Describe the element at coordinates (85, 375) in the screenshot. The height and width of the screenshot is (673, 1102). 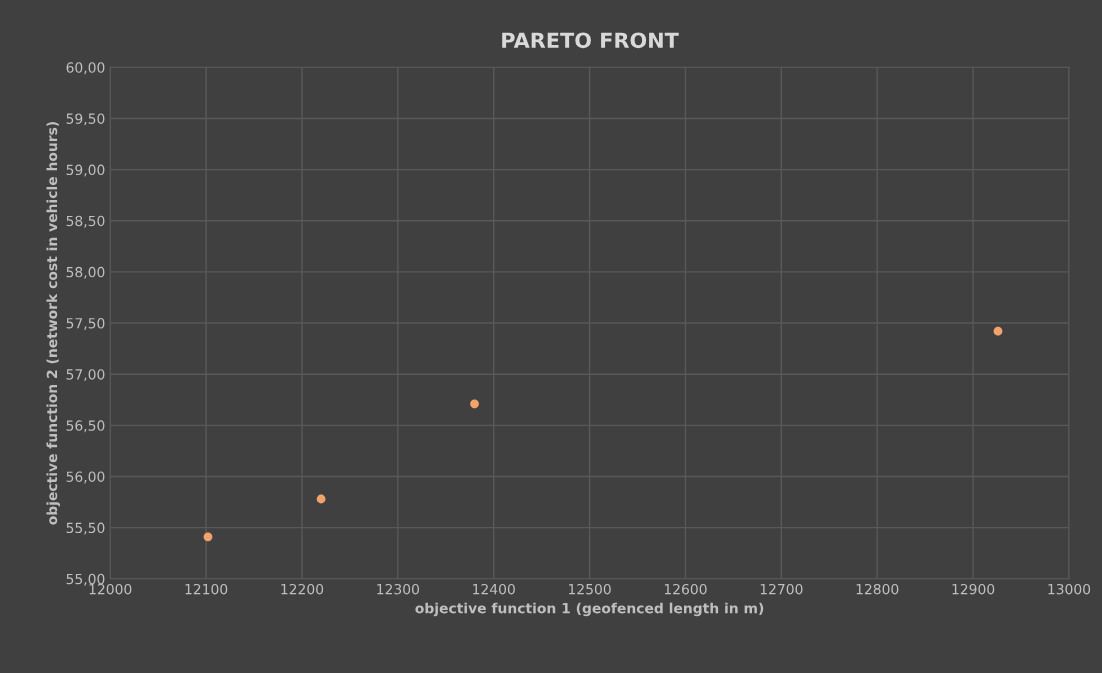
I see `y-tick-label: 57,00` at that location.